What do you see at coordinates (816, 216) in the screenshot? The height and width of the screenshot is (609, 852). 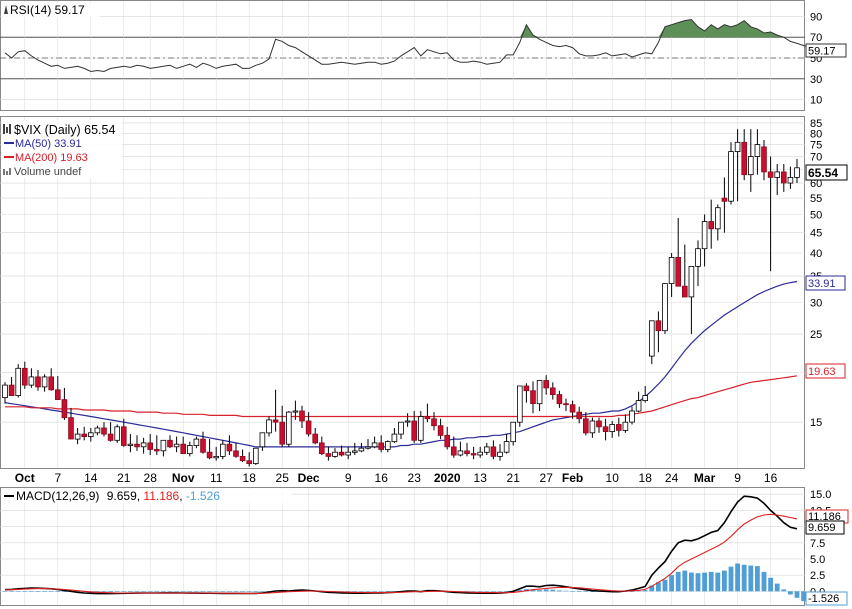 I see `price-y-tick: 50` at bounding box center [816, 216].